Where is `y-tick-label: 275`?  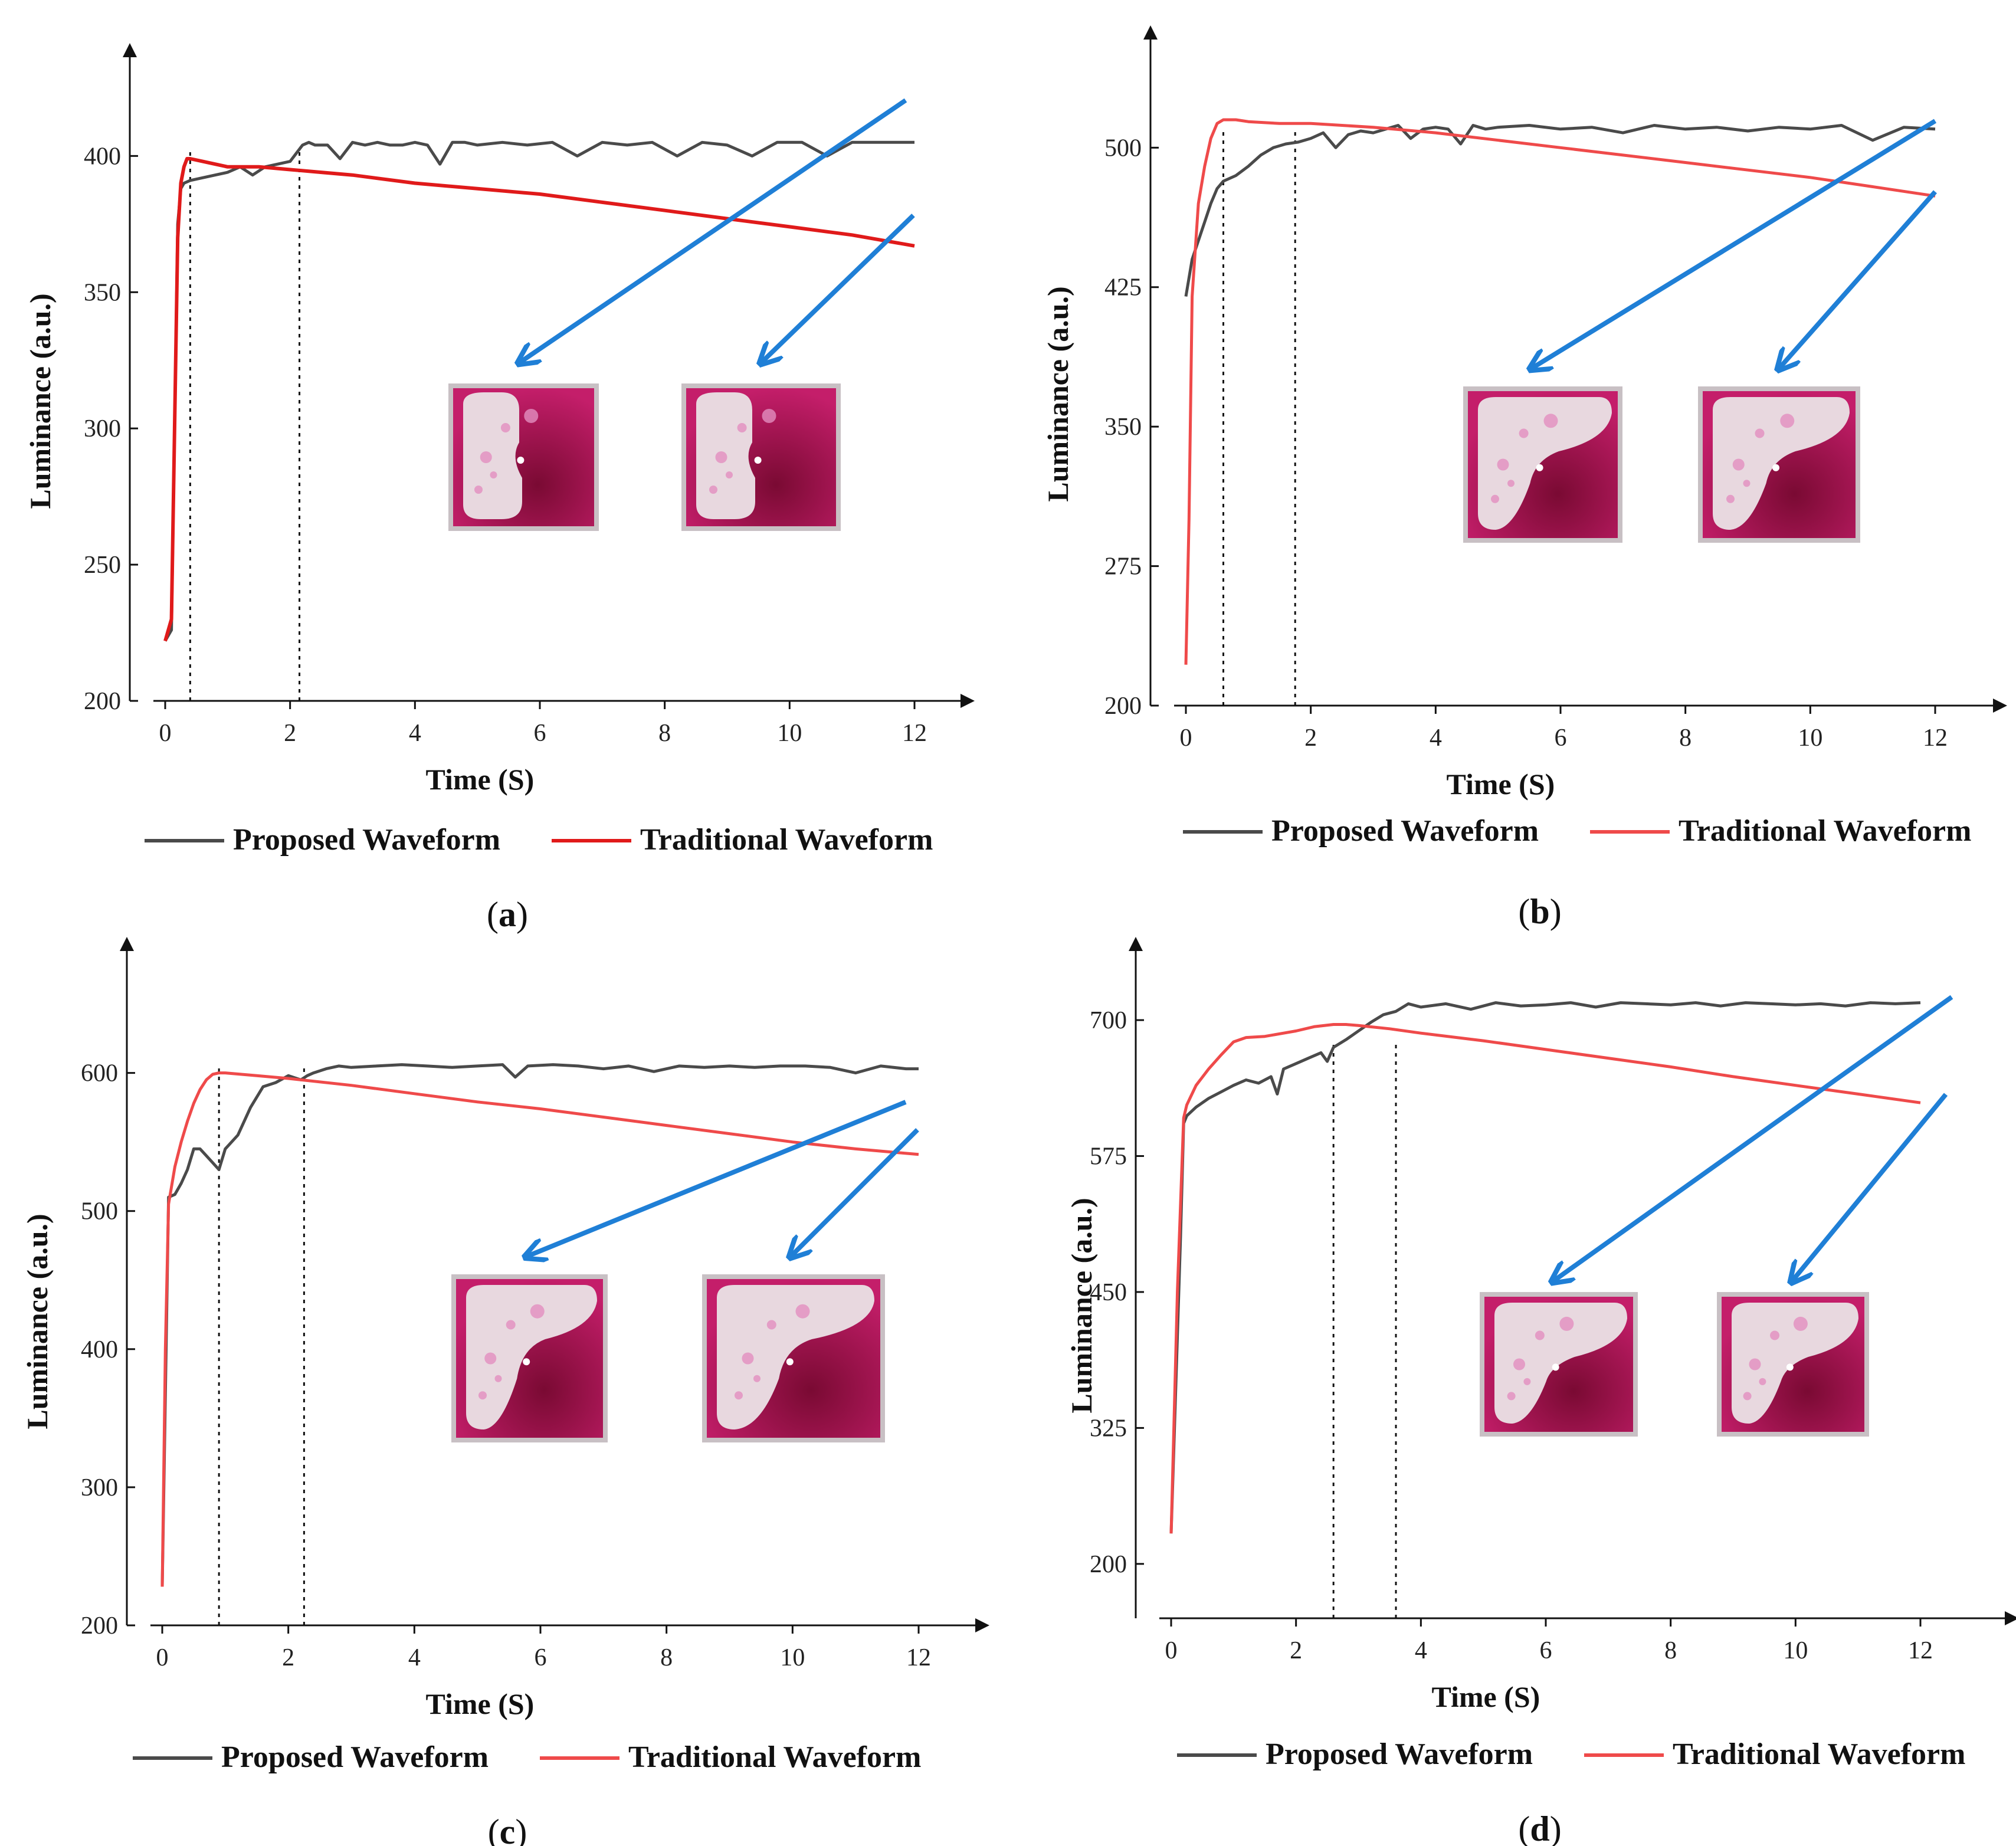
y-tick-label: 275 is located at coordinates (1123, 567).